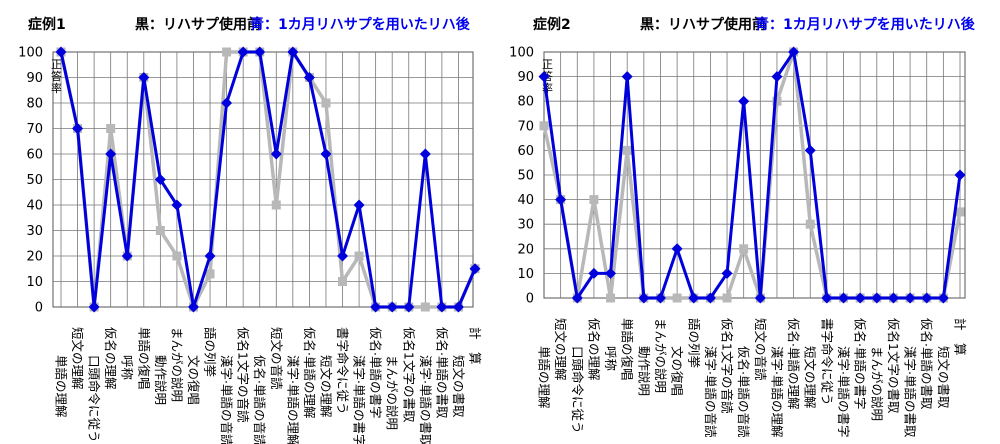  I want to click on y-tick-label: 50, so click(34, 180).